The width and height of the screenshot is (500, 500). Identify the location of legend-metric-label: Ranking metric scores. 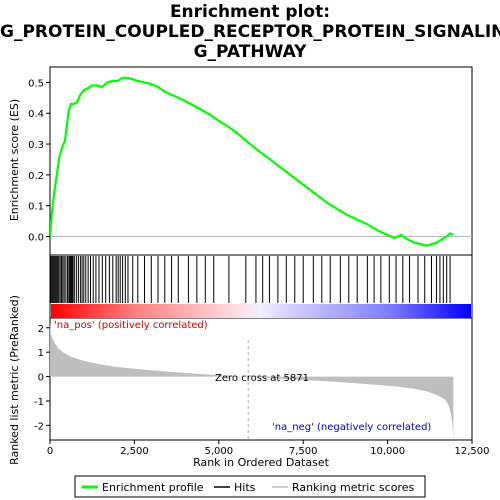
(353, 487).